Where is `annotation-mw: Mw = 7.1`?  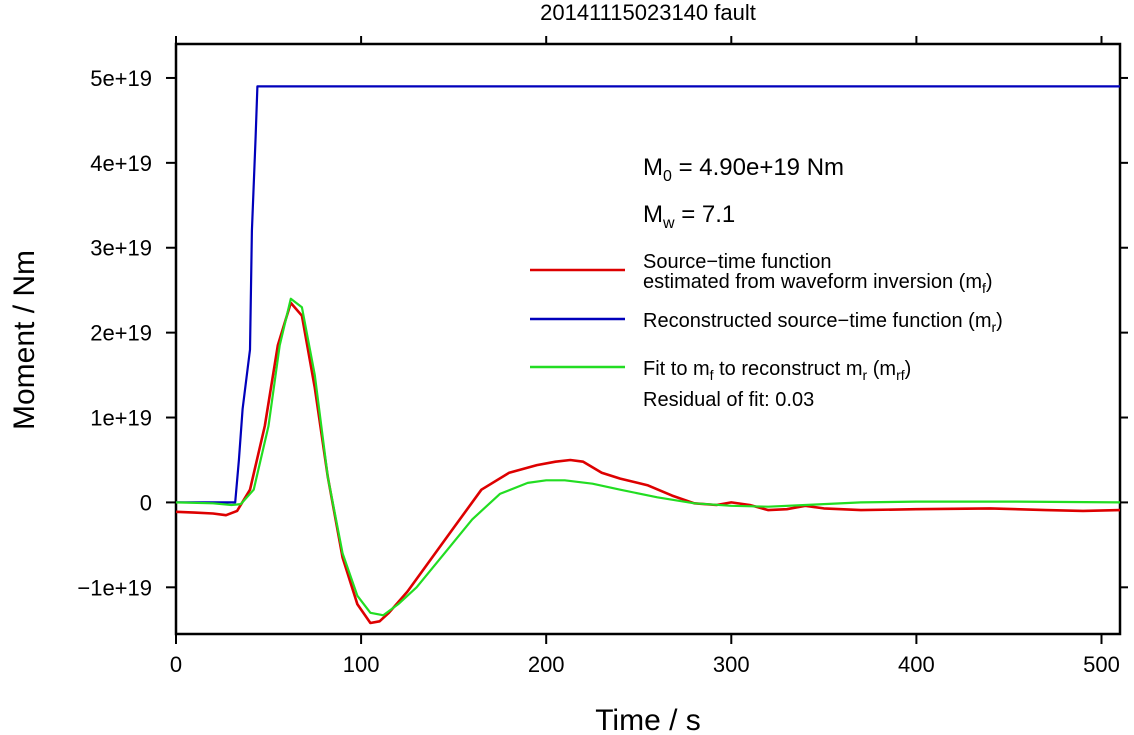
annotation-mw: Mw = 7.1 is located at coordinates (689, 216).